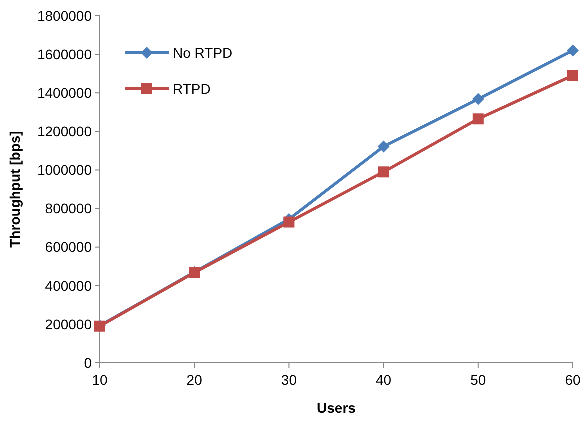 This screenshot has height=425, width=581. Describe the element at coordinates (192, 88) in the screenshot. I see `legend-label: RTPD` at that location.